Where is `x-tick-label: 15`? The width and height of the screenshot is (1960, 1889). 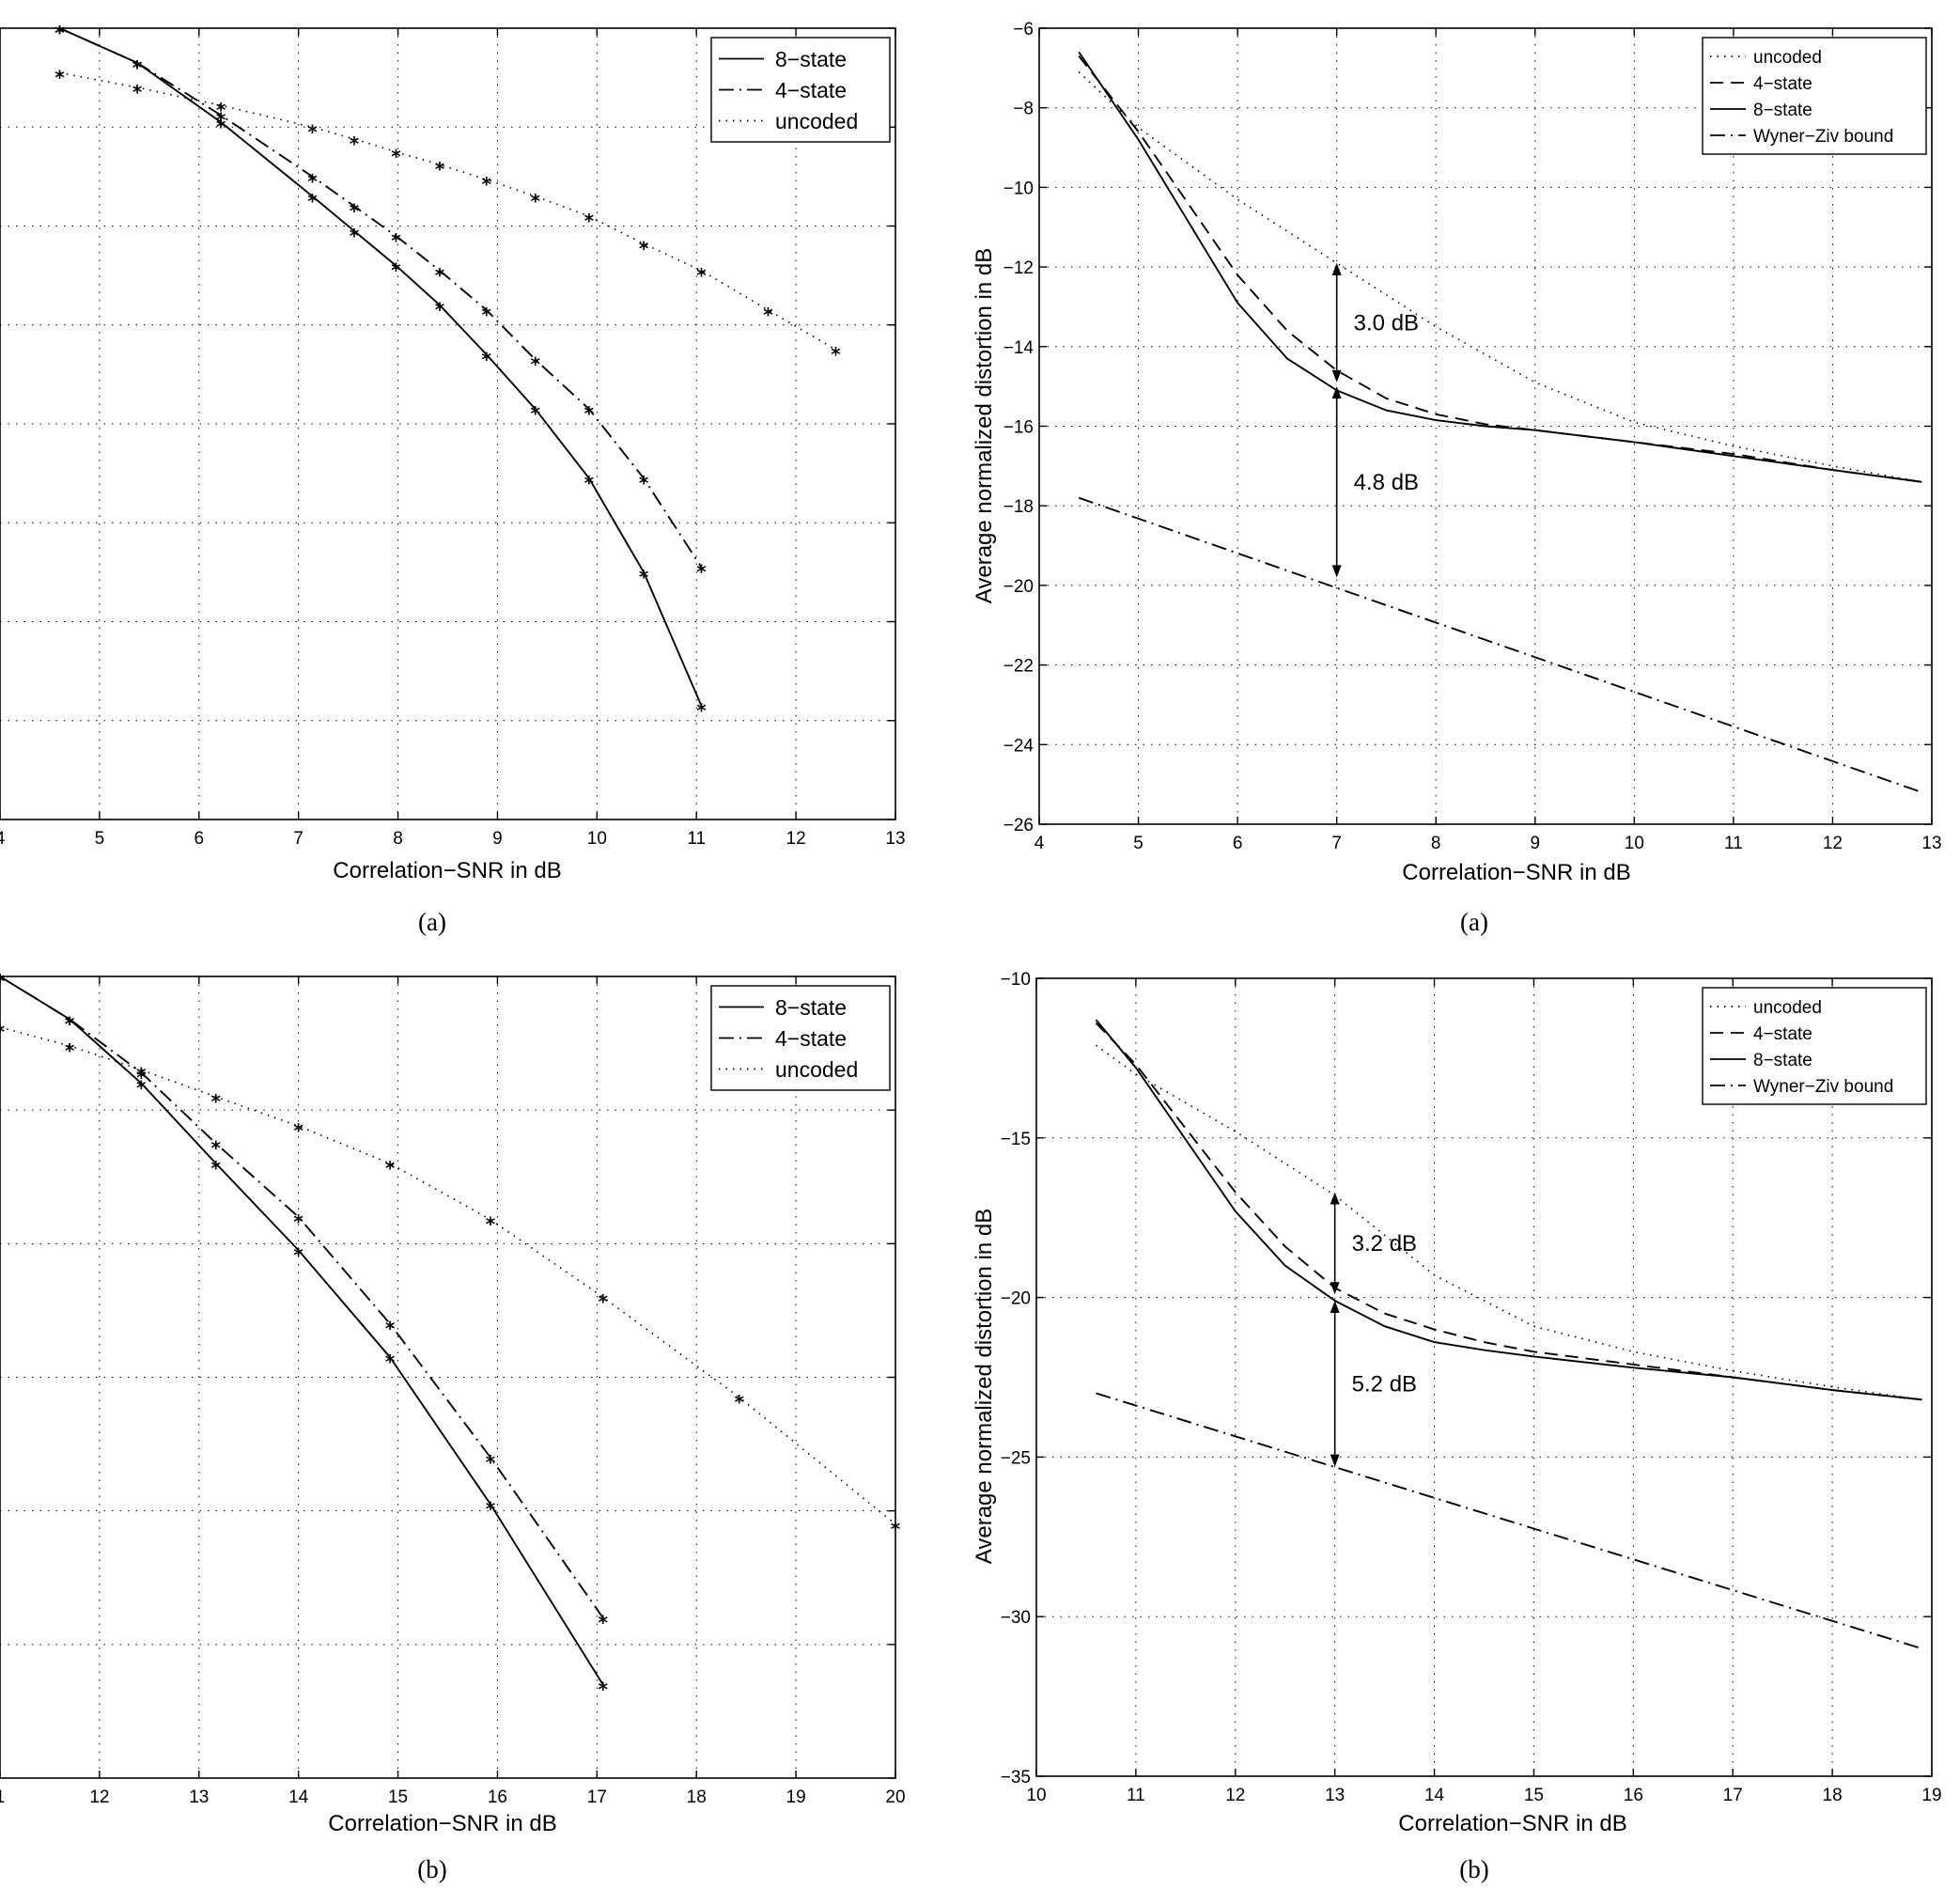 x-tick-label: 15 is located at coordinates (398, 1797).